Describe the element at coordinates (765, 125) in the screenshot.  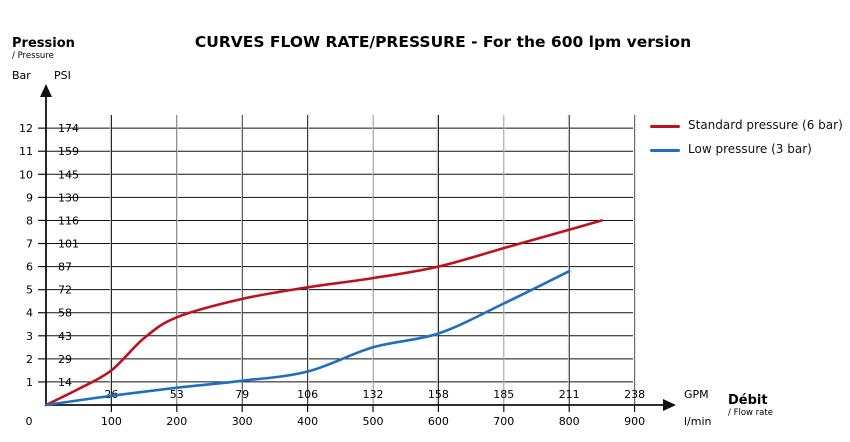
I see `legend-label-standard: Standard pressure (6 bar)` at that location.